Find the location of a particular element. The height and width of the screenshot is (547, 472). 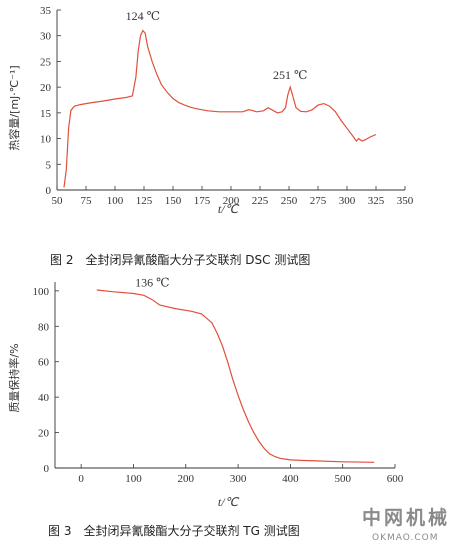

c1-x-tick-label: 275 is located at coordinates (318, 201).